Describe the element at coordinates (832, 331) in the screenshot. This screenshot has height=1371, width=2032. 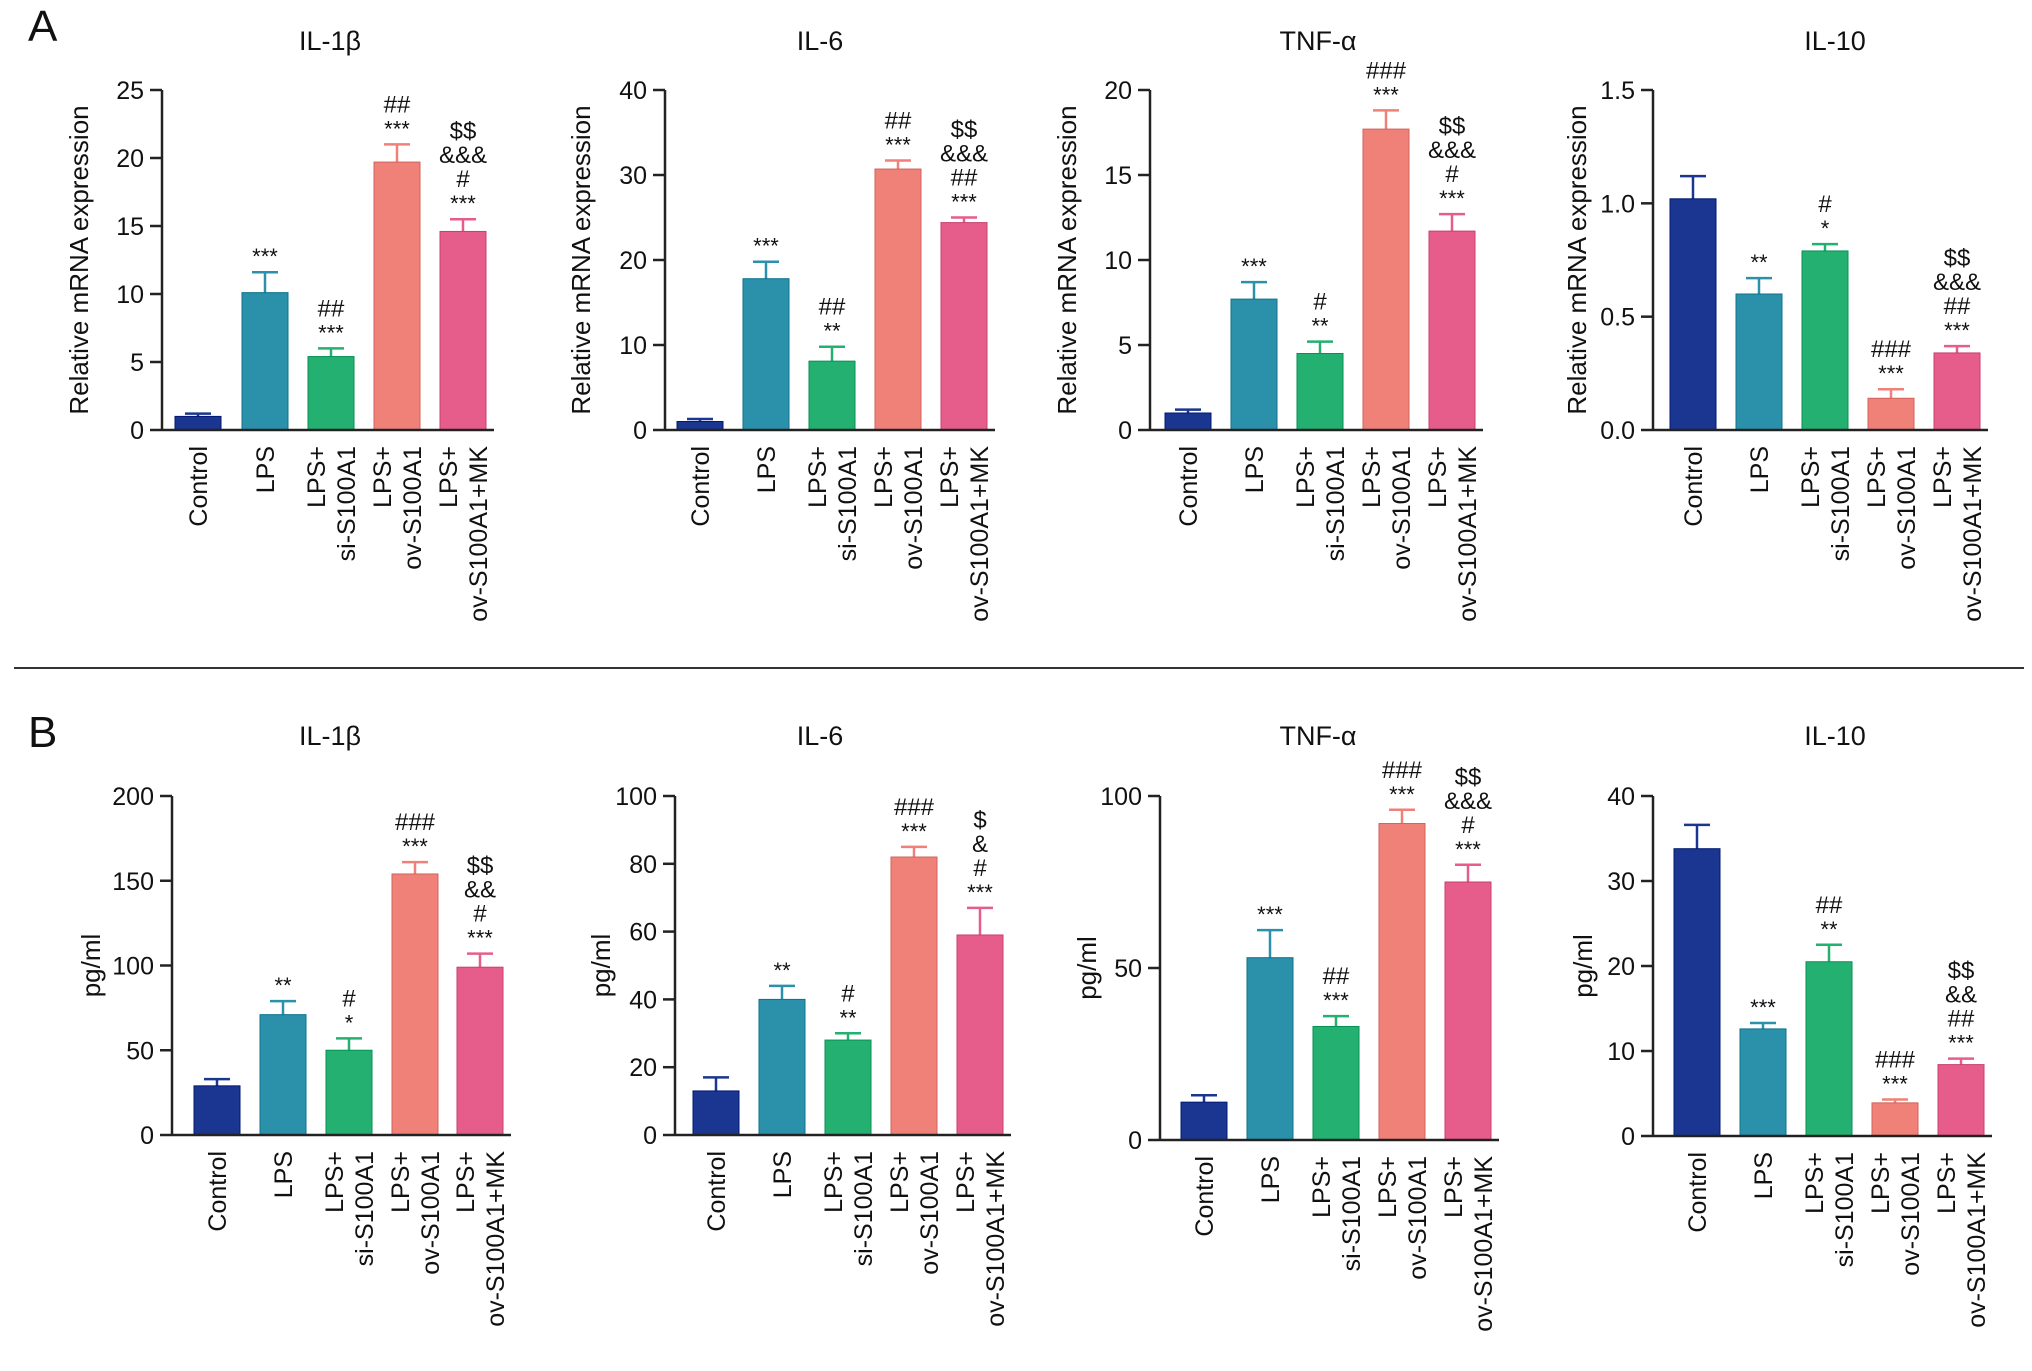
I see `significance-label: **` at that location.